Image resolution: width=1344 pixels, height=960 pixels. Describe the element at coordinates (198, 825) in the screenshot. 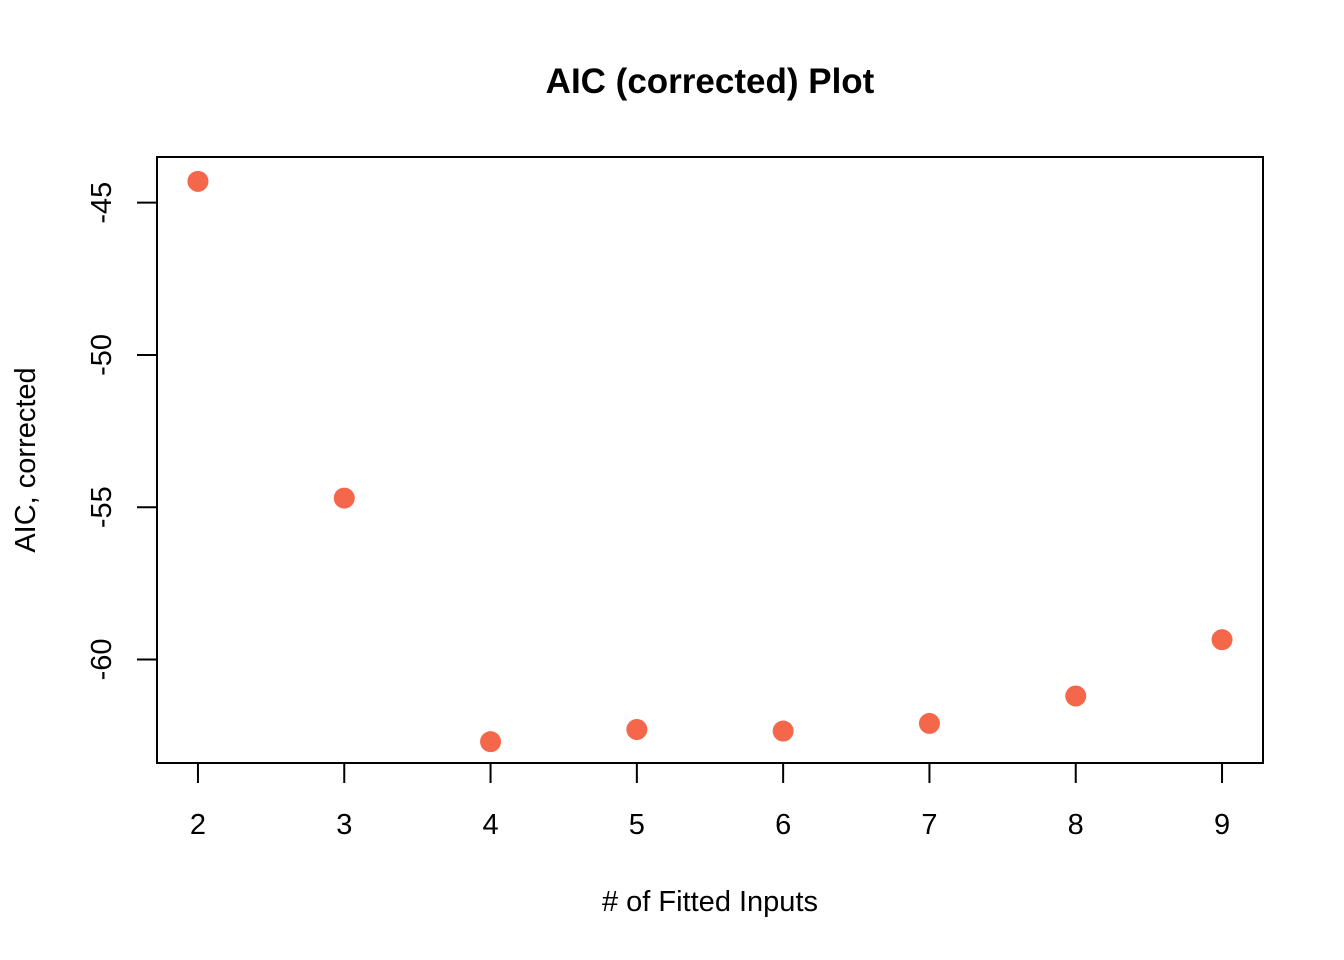

I see `x-tick-label: 2` at that location.